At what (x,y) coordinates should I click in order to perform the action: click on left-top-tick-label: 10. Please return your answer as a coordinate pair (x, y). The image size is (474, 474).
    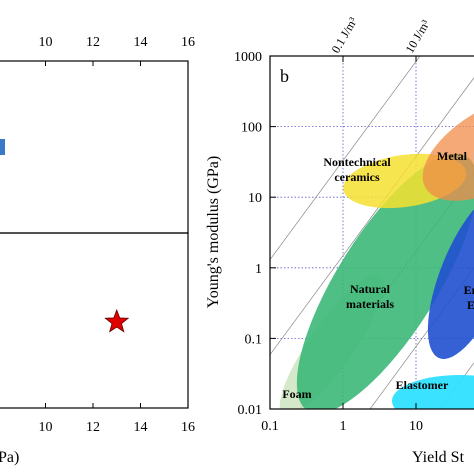
    Looking at the image, I should click on (46, 42).